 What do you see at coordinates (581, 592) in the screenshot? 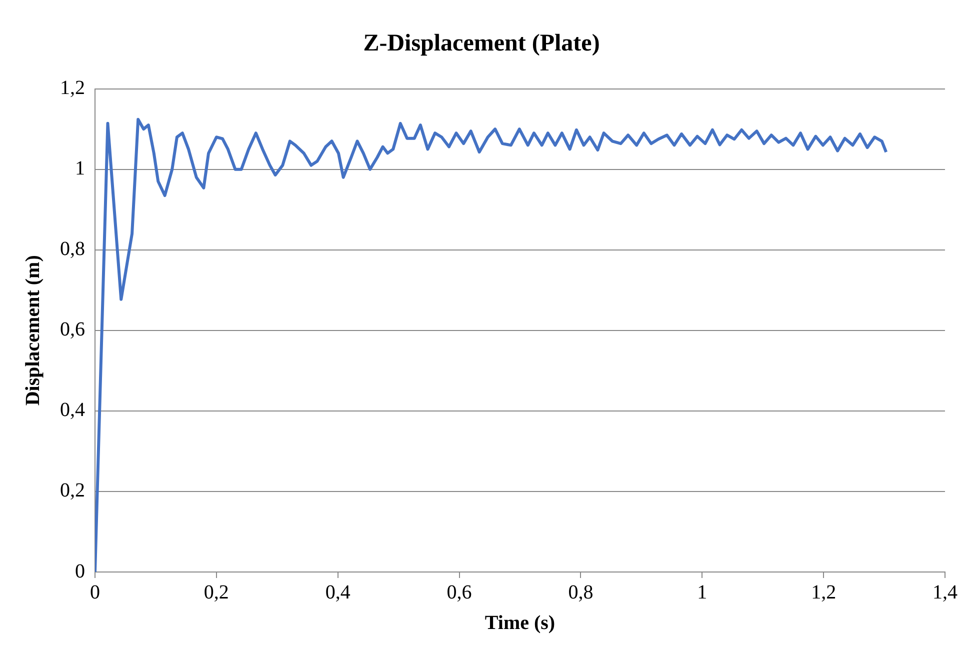
I see `x-tick-label: 0,8` at bounding box center [581, 592].